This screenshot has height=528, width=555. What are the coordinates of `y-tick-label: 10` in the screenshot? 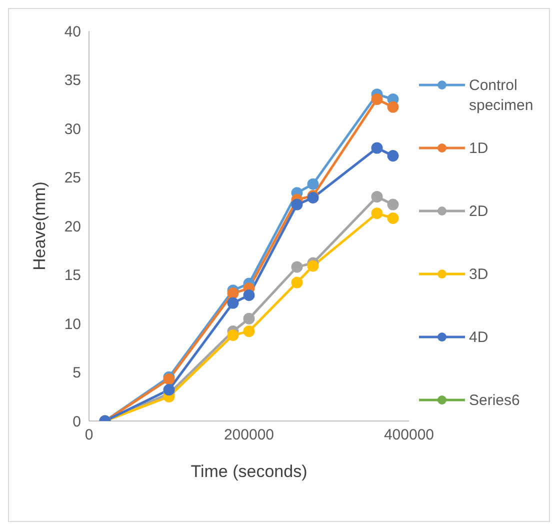 It's located at (72, 324).